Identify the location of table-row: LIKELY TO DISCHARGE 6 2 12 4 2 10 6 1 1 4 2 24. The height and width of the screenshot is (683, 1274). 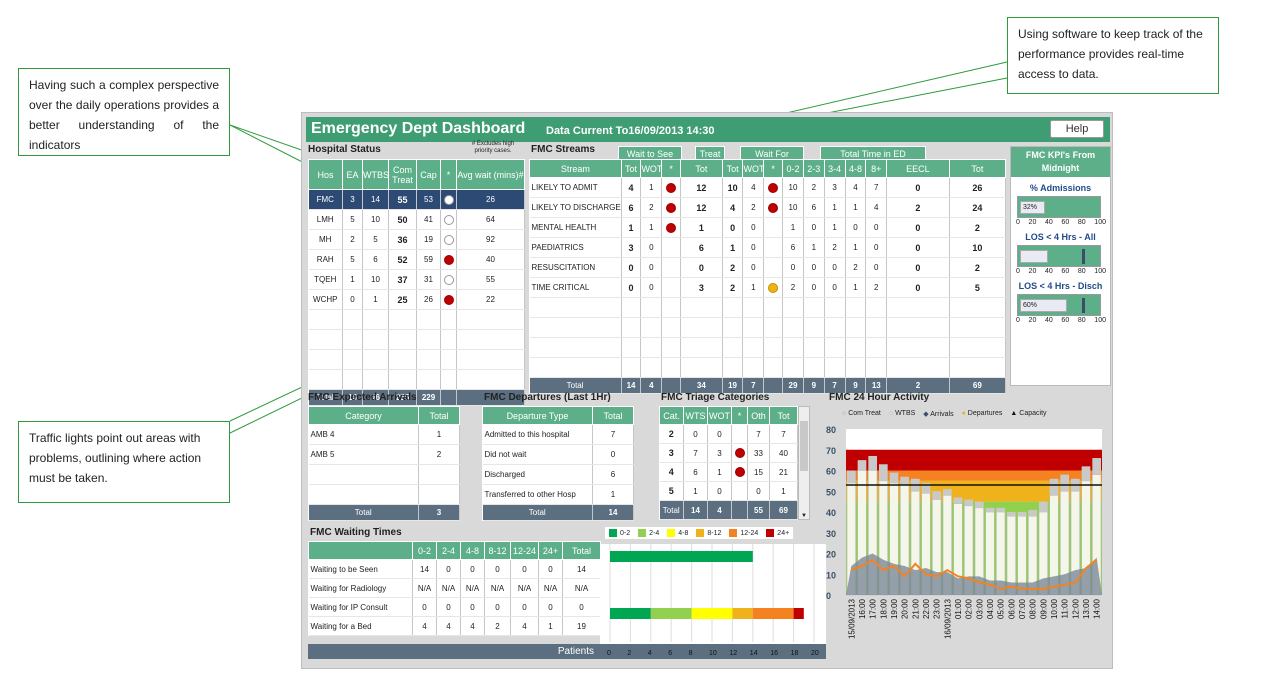
(768, 207).